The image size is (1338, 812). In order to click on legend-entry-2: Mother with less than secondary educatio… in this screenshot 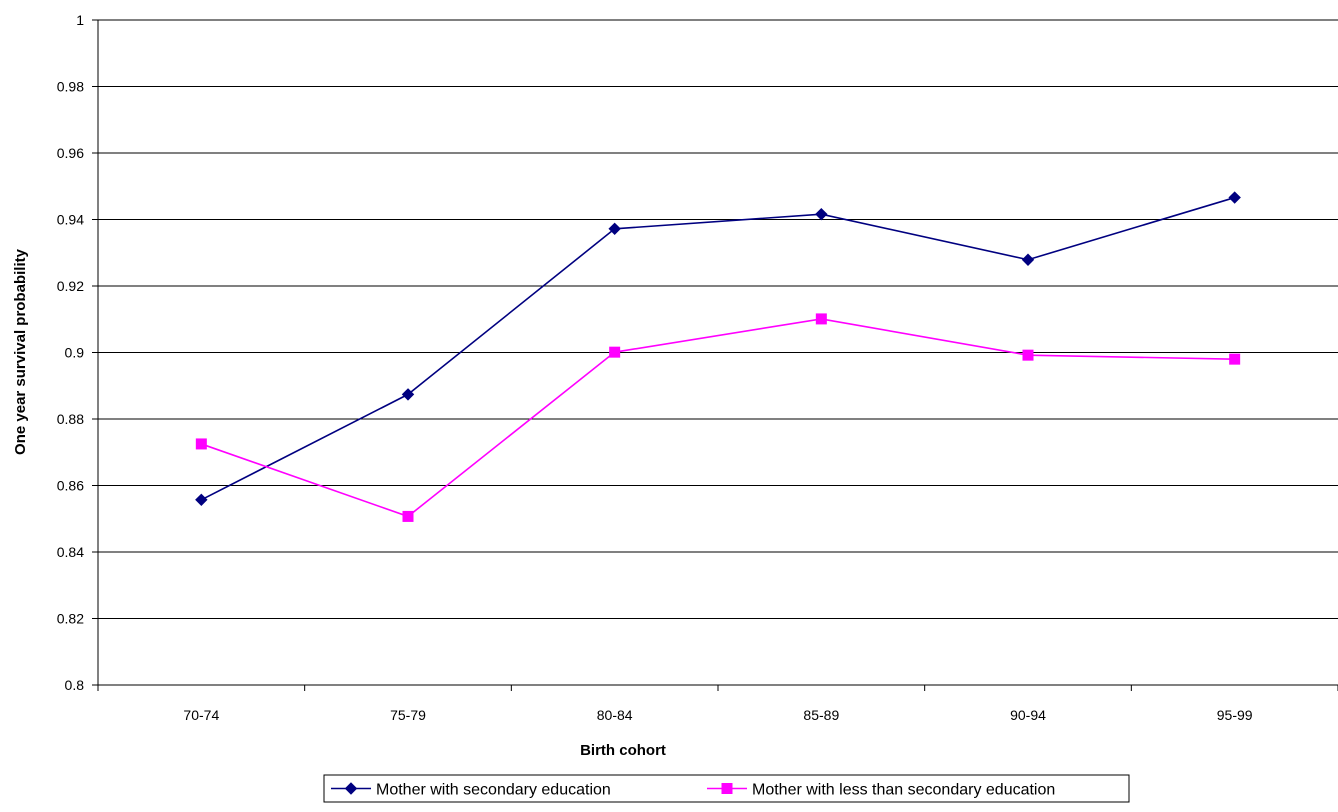, I will do `click(881, 790)`.